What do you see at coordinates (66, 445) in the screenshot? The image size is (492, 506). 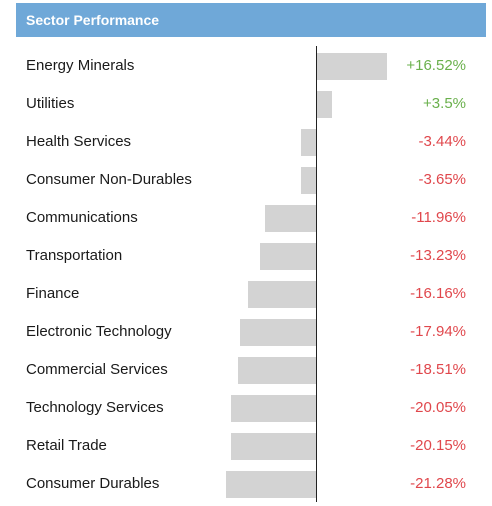 I see `sector-label: Retail Trade` at bounding box center [66, 445].